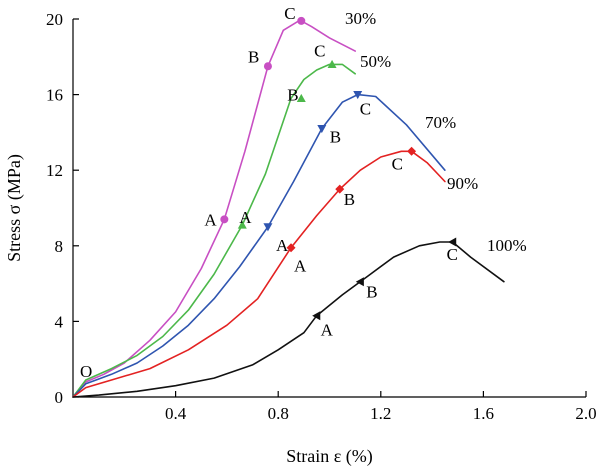 This screenshot has width=600, height=471. Describe the element at coordinates (462, 183) in the screenshot. I see `series-label: 90%` at that location.